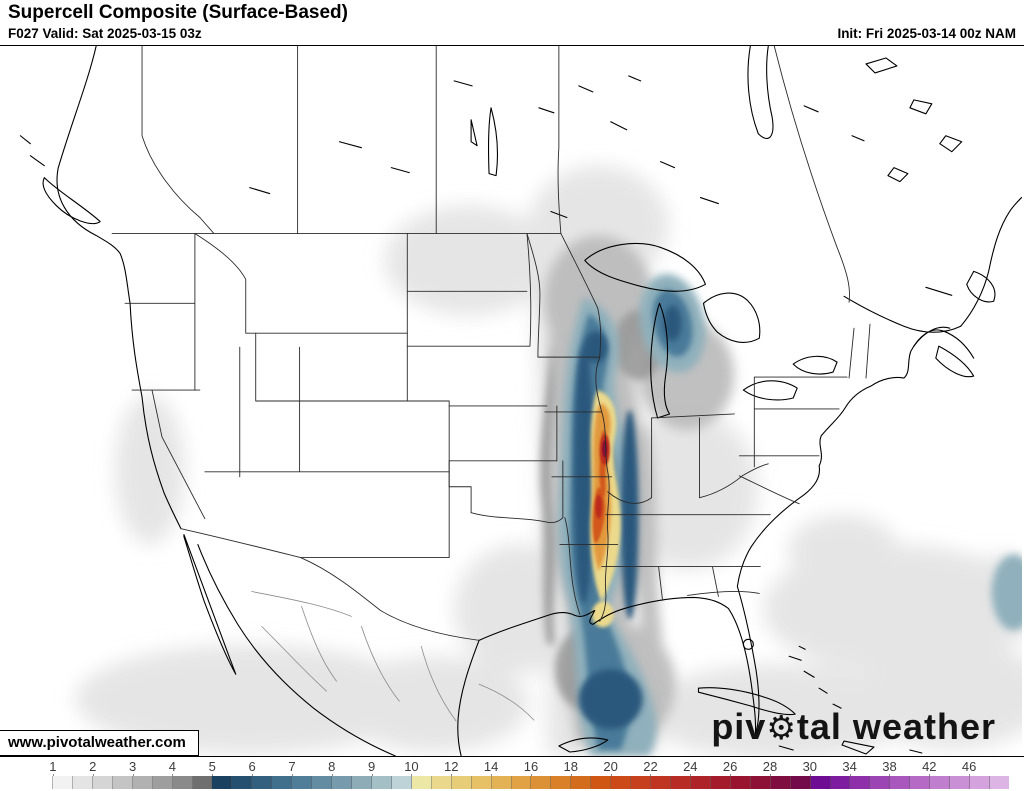 This screenshot has width=1024, height=791. Describe the element at coordinates (896, 726) in the screenshot. I see `logo-text-part2: tal weather` at that location.